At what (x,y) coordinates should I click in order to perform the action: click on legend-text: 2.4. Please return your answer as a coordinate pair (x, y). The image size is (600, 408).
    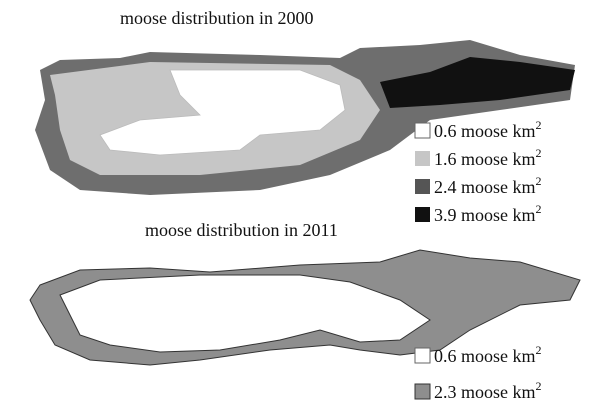
    Looking at the image, I should click on (445, 187).